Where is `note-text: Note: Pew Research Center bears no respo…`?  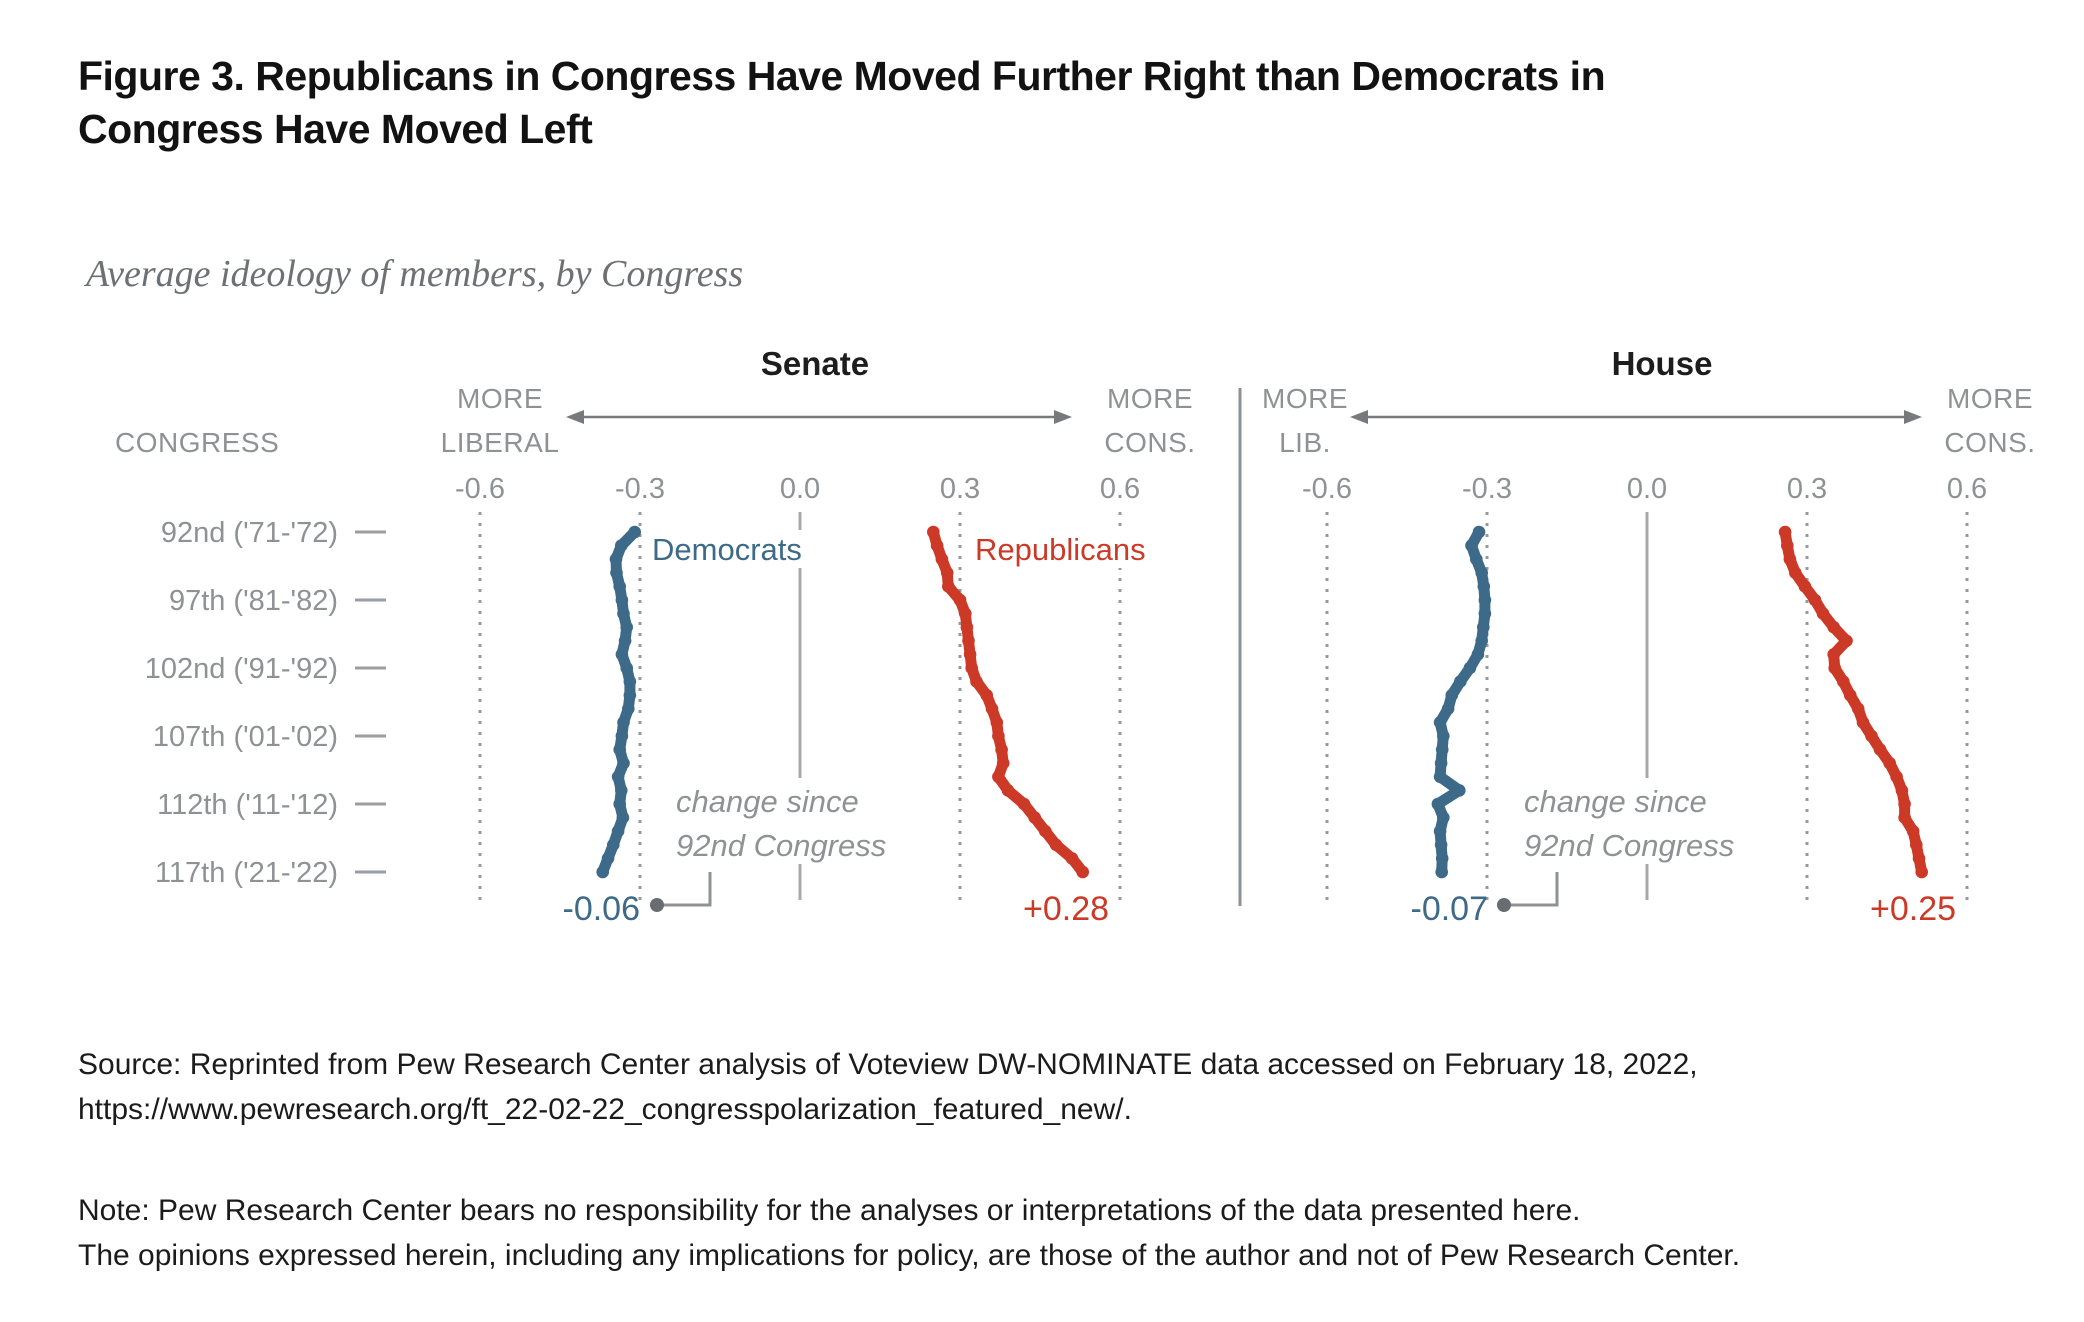
note-text: Note: Pew Research Center bears no respo… is located at coordinates (1058, 1233).